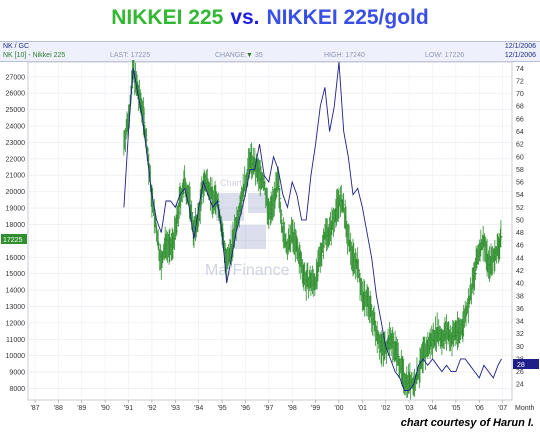  I want to click on y-right-tick-label: 52, so click(520, 208).